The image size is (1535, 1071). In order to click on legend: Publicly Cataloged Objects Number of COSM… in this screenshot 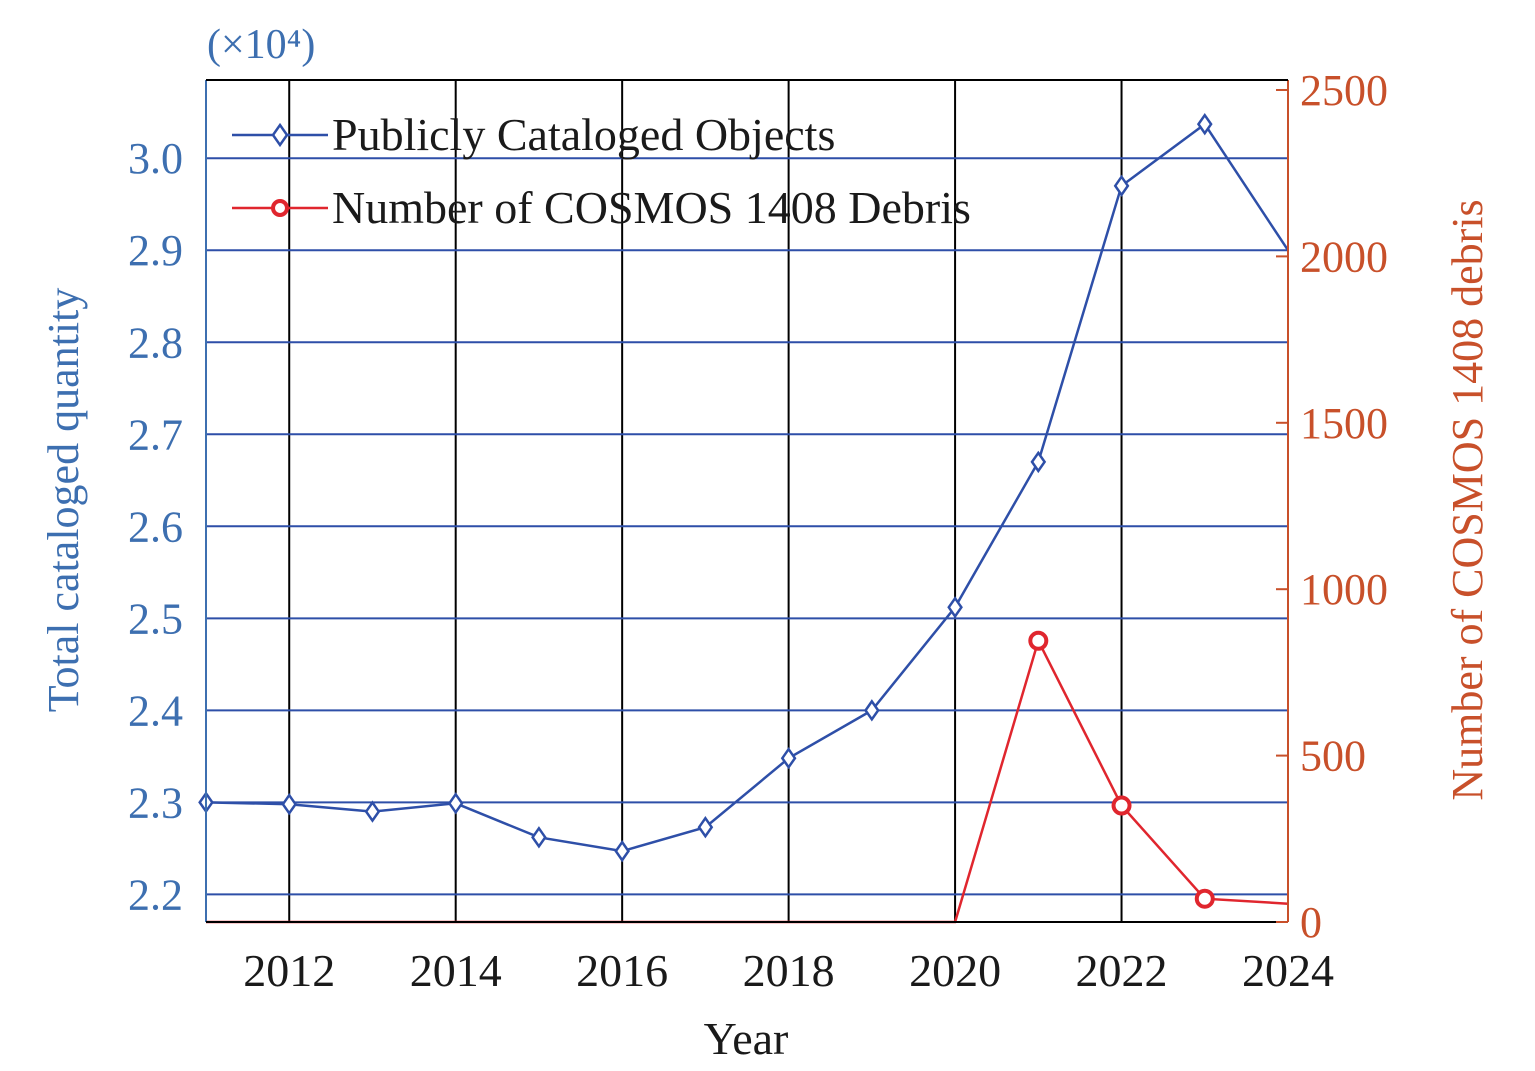, I will do `click(601, 171)`.